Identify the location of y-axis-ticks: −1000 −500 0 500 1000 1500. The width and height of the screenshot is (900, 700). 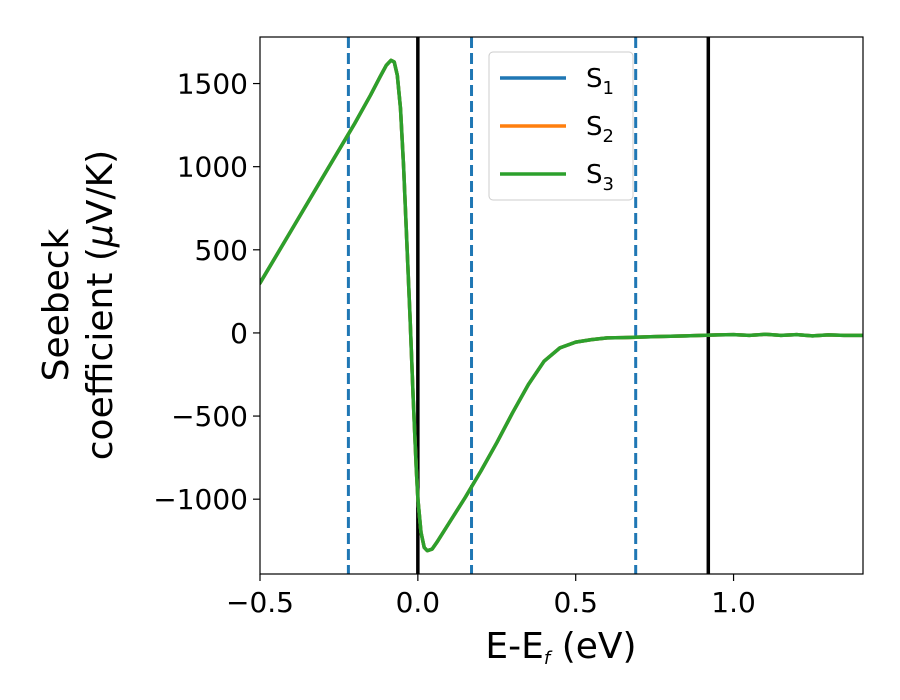
(206, 292).